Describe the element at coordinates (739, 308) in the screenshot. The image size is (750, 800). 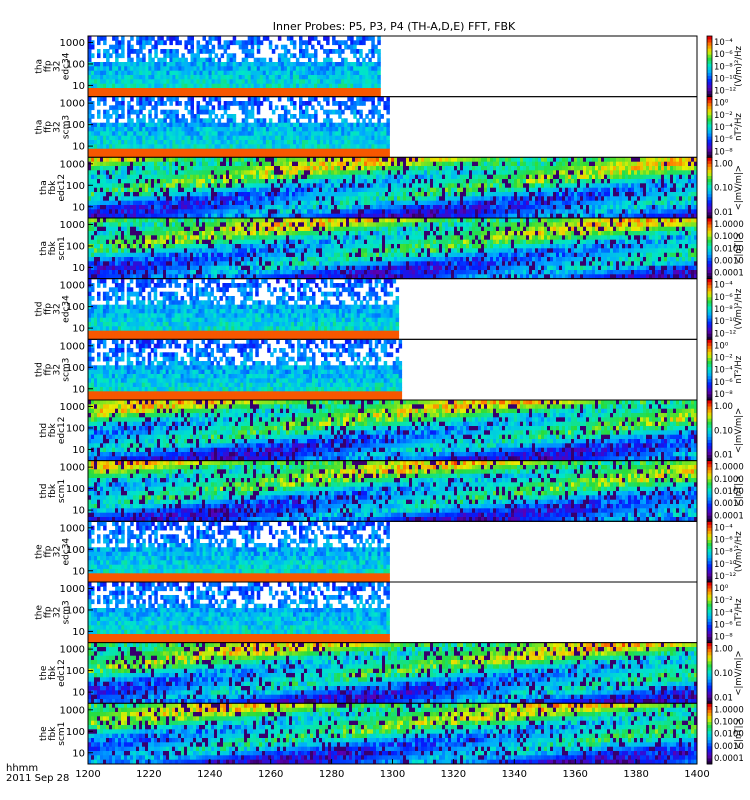
I see `colorbar-unit: (V/m)²/Hz` at that location.